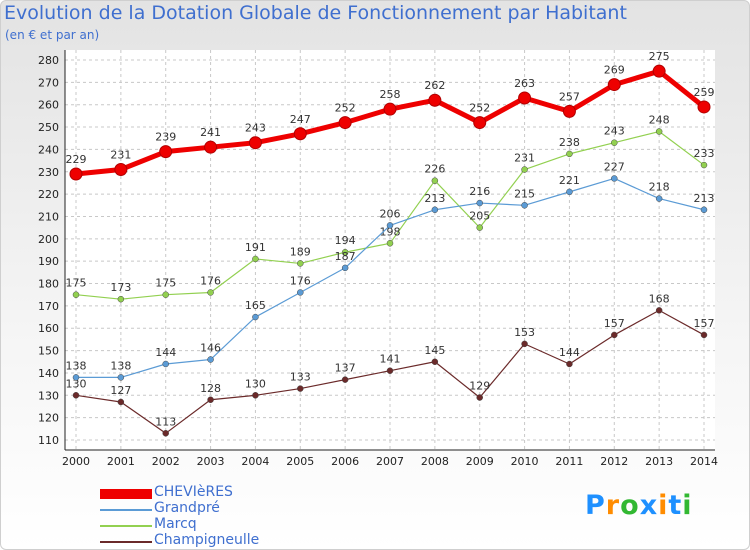 Image resolution: width=750 pixels, height=550 pixels. I want to click on data-label: 206, so click(390, 213).